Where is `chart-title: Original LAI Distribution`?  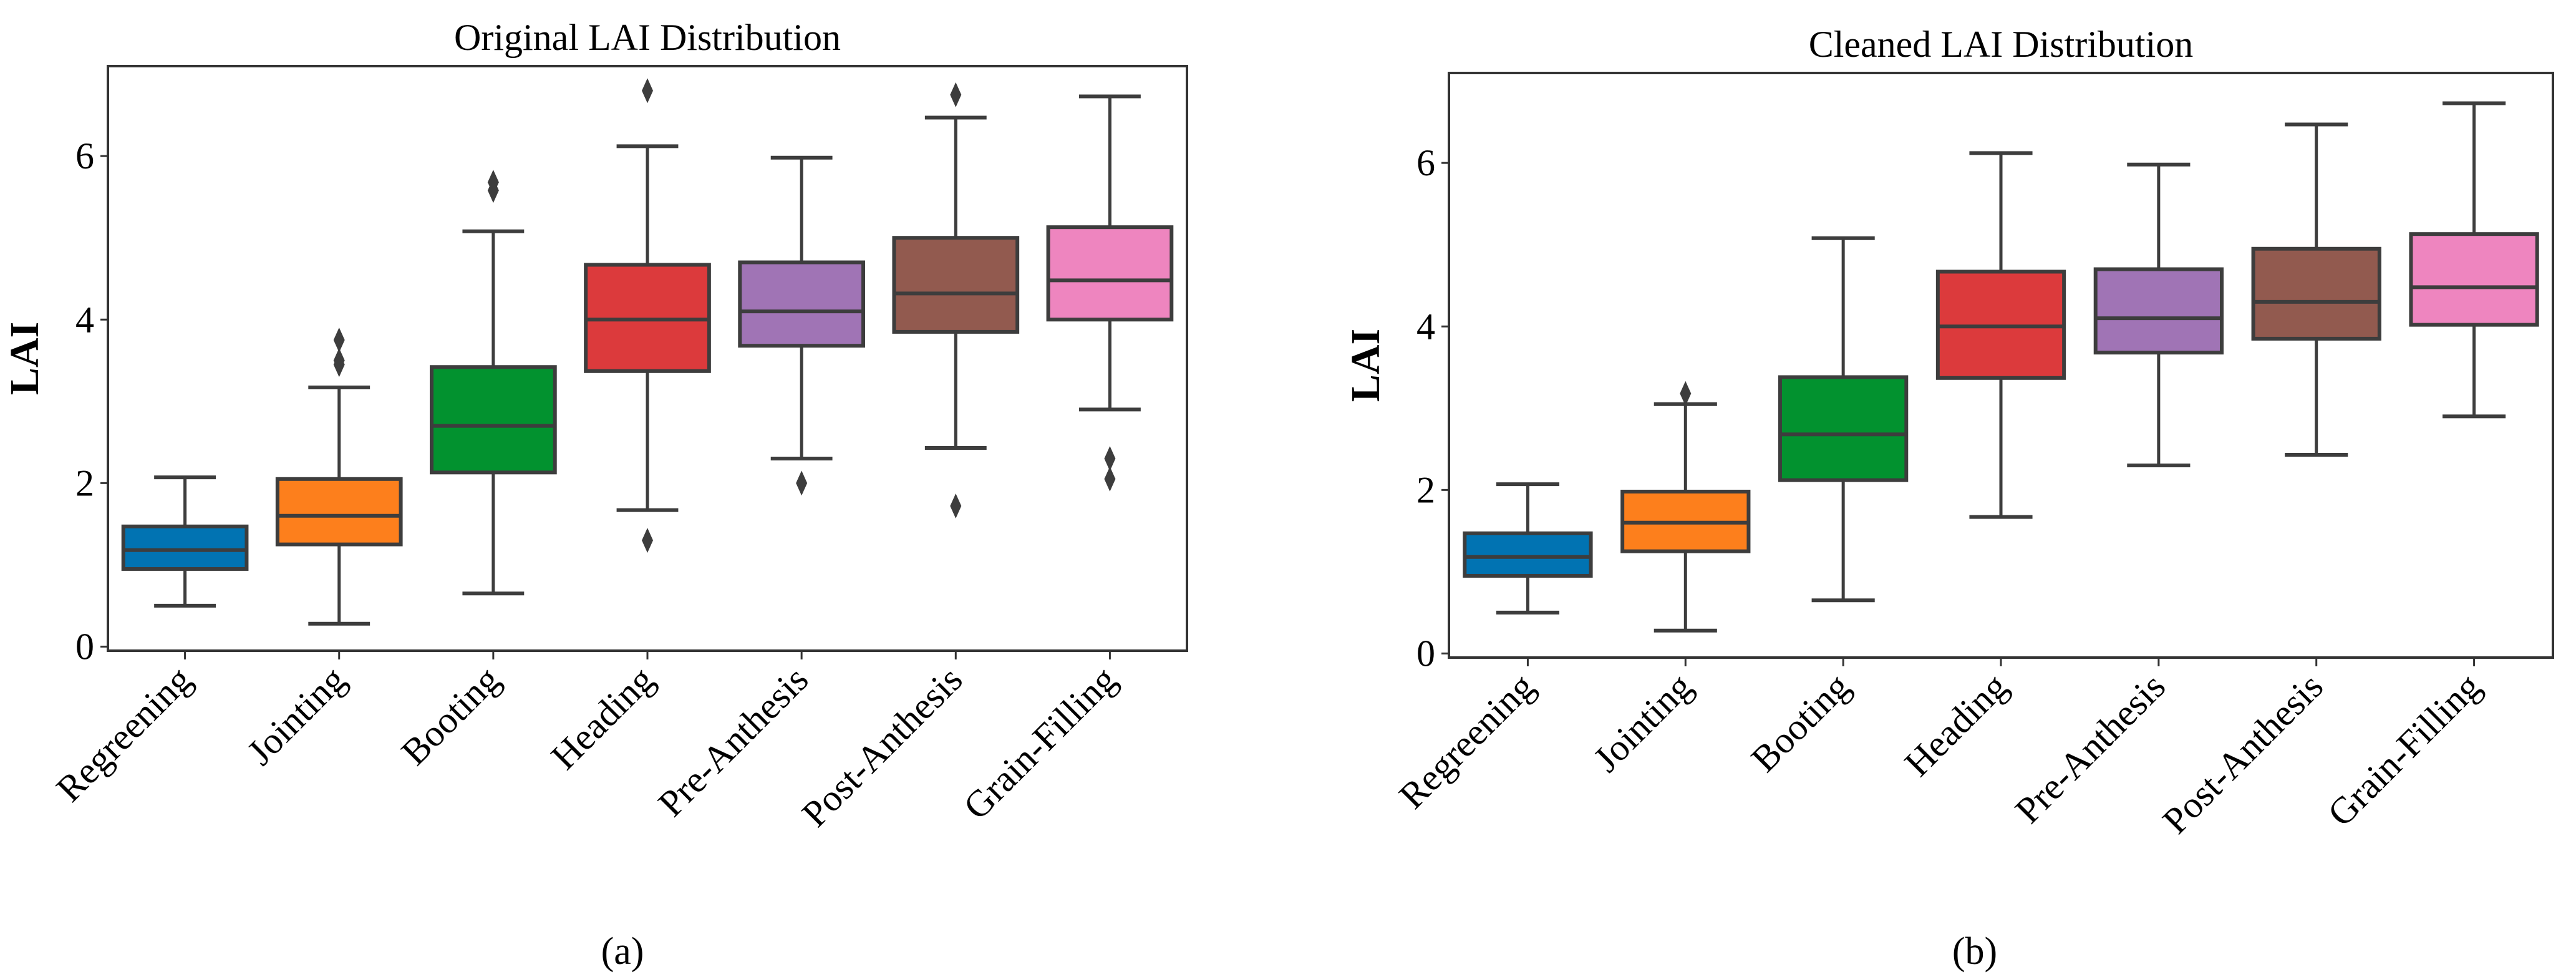 chart-title: Original LAI Distribution is located at coordinates (647, 37).